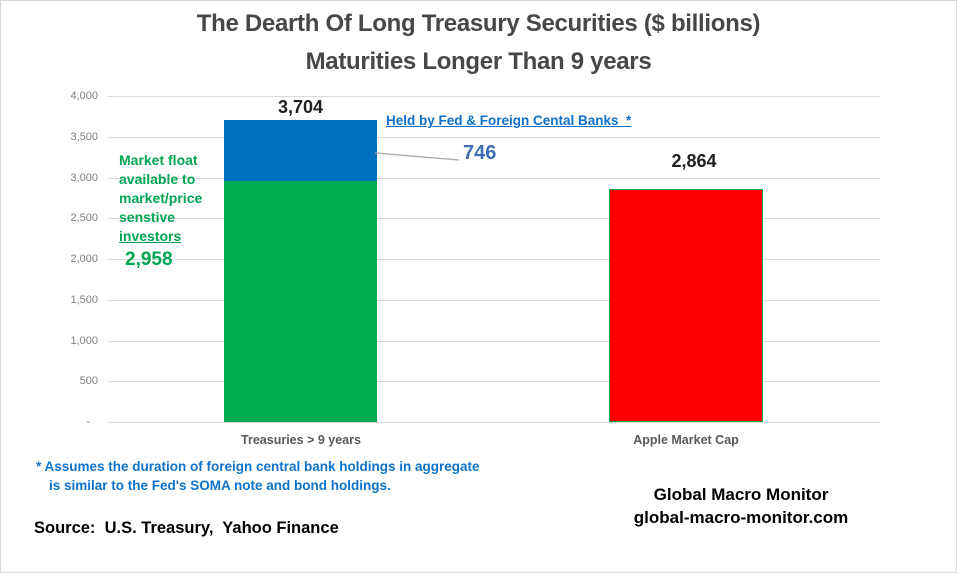 This screenshot has width=957, height=573. What do you see at coordinates (84, 136) in the screenshot?
I see `y-tick-label: 3,500` at bounding box center [84, 136].